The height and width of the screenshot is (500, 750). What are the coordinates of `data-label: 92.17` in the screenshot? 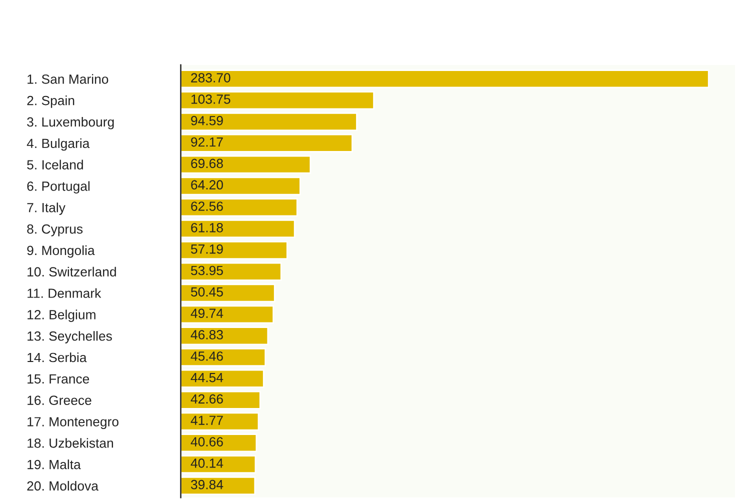 It's located at (207, 142).